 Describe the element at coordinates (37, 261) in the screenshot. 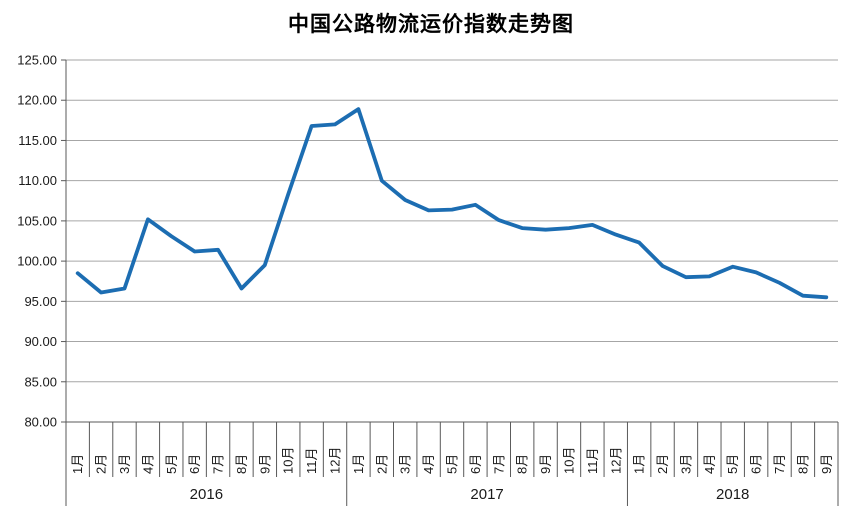

I see `y-tick-label: 100.00` at that location.